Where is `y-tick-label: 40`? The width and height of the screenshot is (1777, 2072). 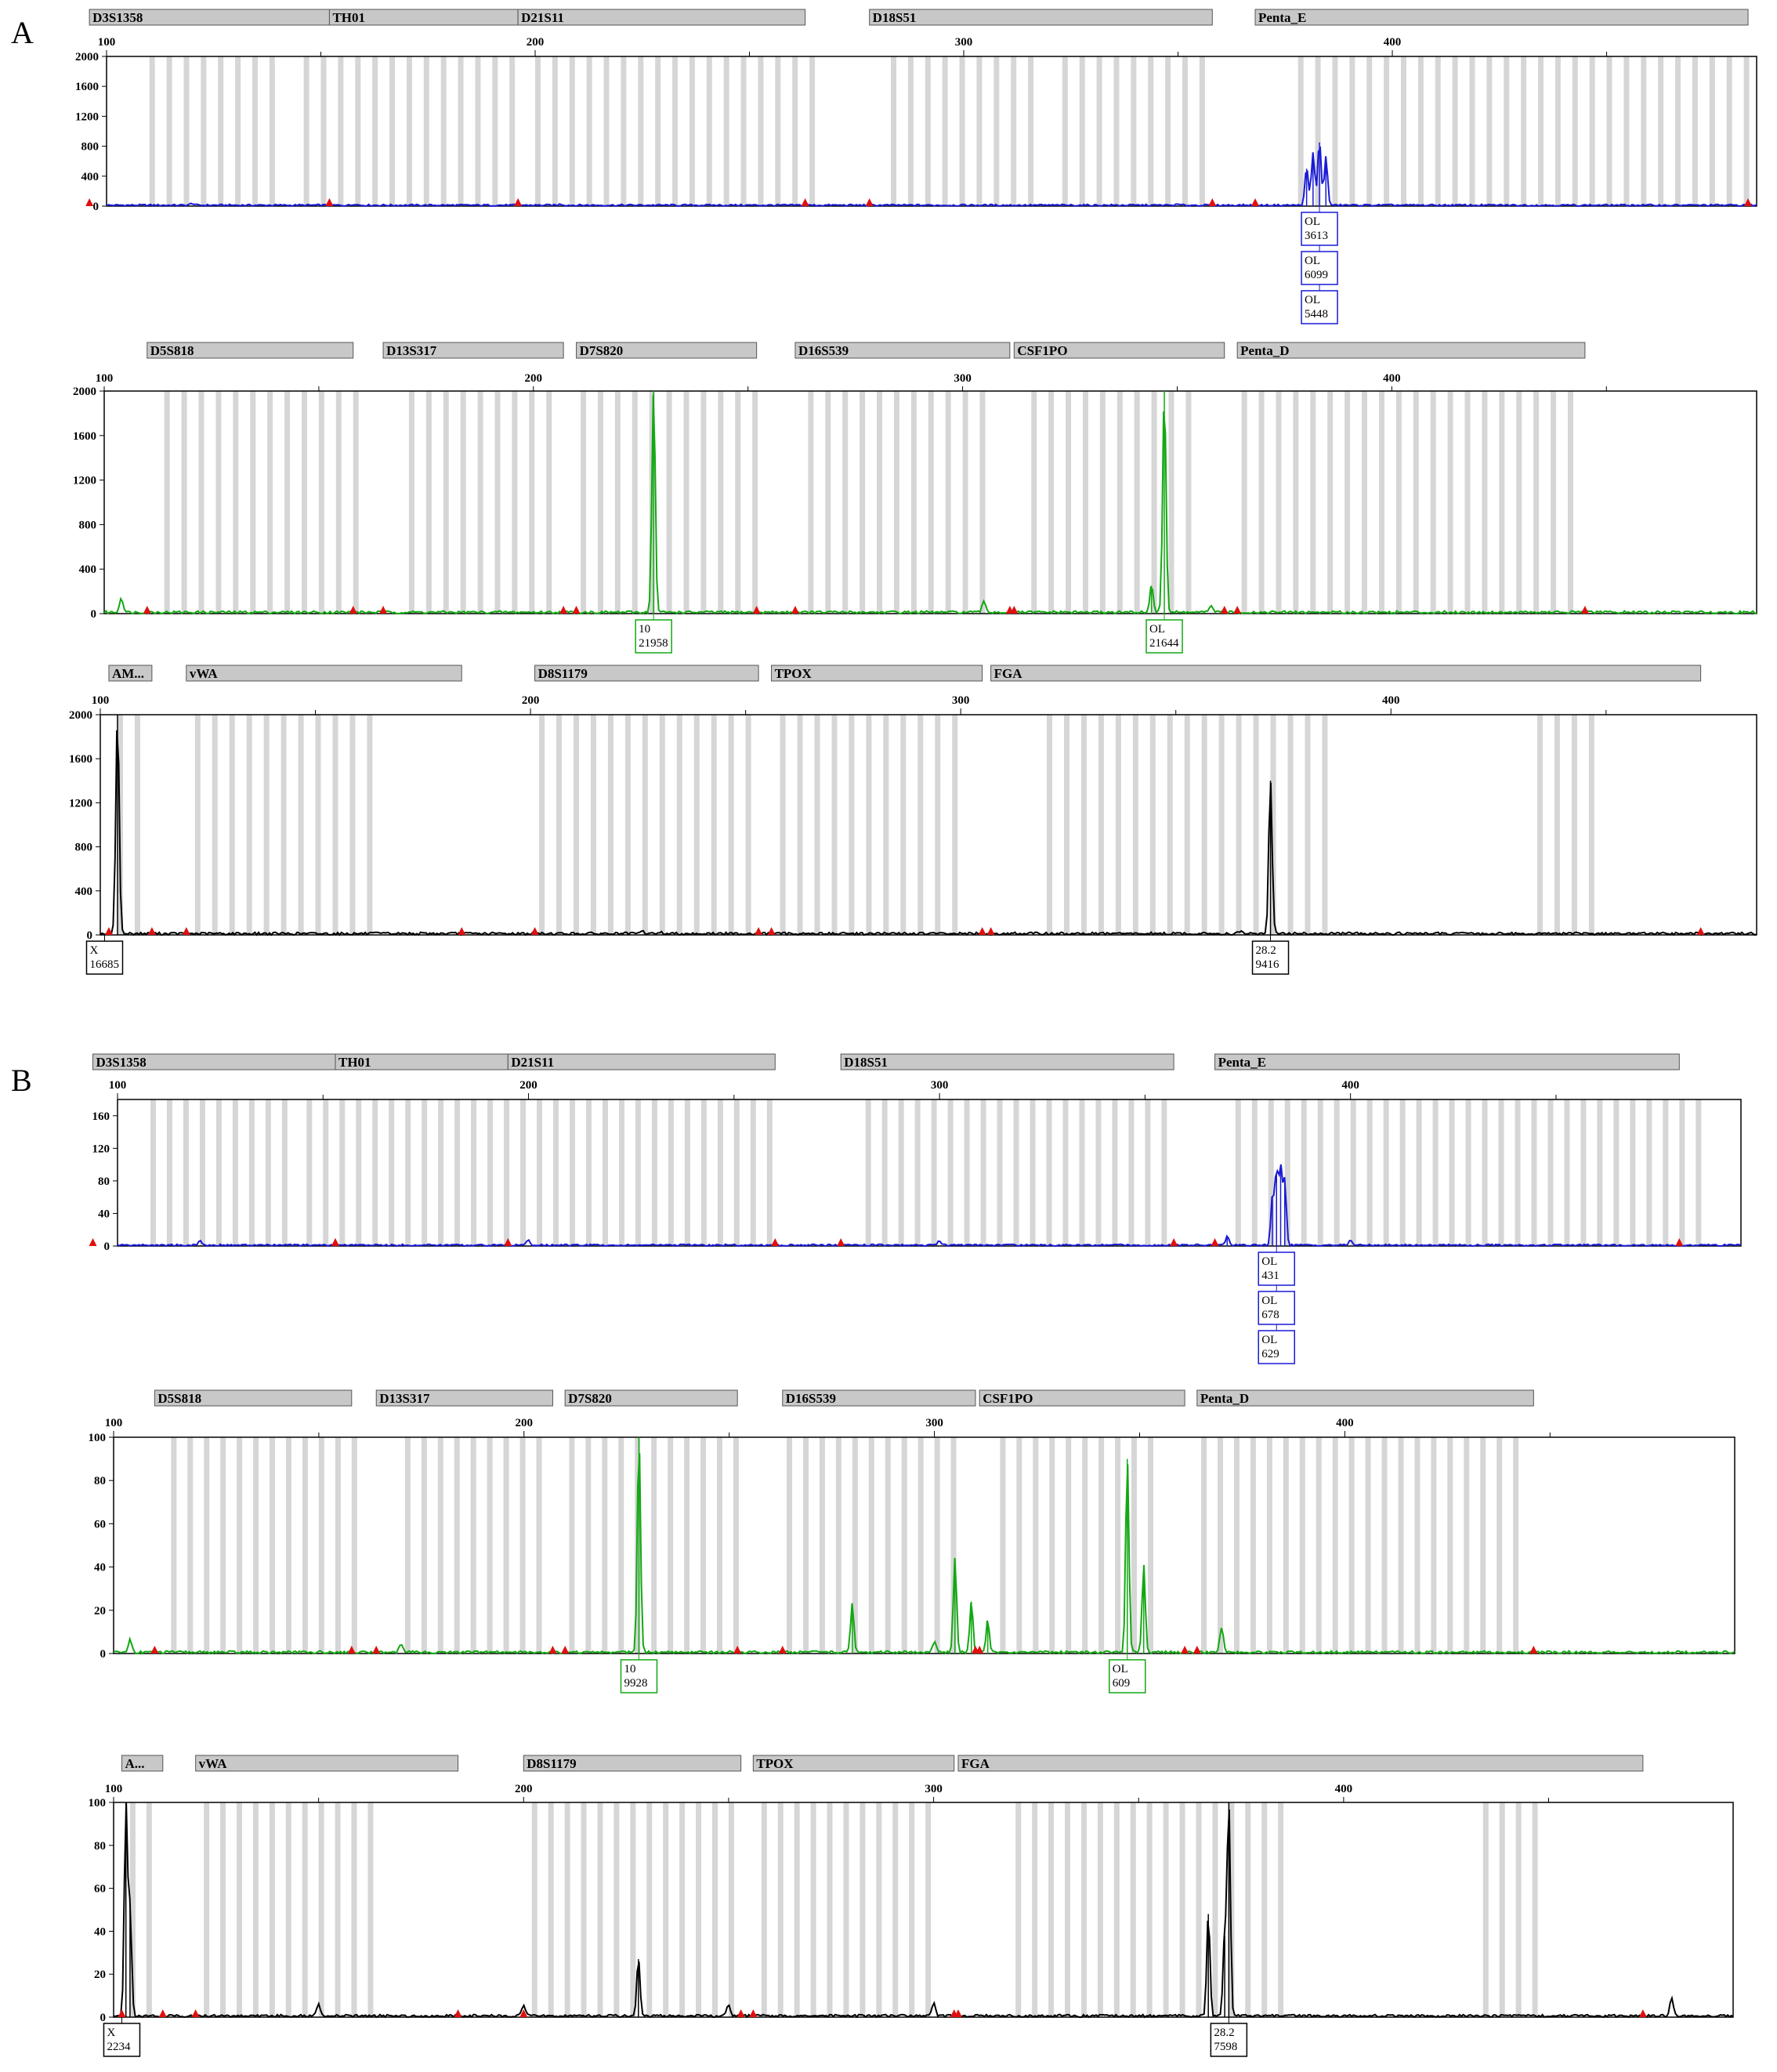
y-tick-label: 40 is located at coordinates (104, 1214).